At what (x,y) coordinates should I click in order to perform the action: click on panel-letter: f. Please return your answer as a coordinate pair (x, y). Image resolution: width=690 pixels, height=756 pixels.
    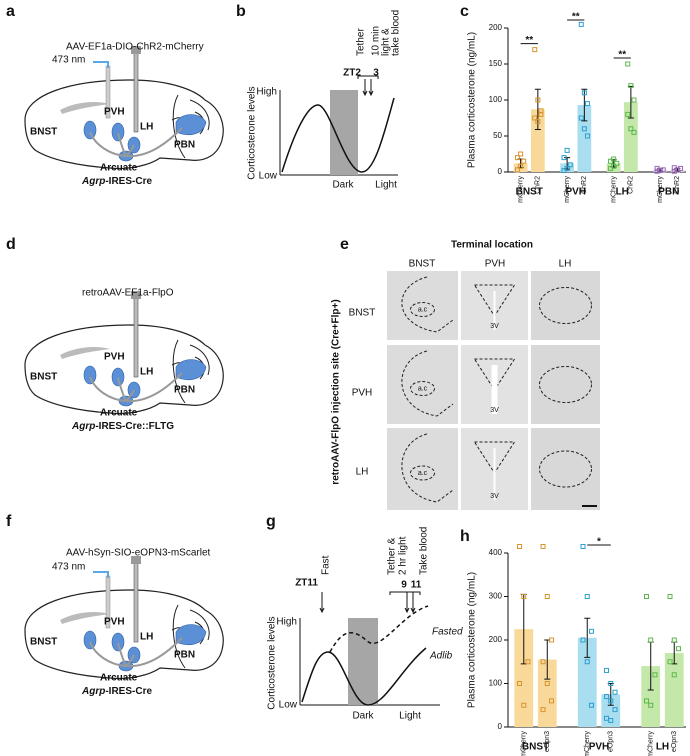
    Looking at the image, I should click on (9, 521).